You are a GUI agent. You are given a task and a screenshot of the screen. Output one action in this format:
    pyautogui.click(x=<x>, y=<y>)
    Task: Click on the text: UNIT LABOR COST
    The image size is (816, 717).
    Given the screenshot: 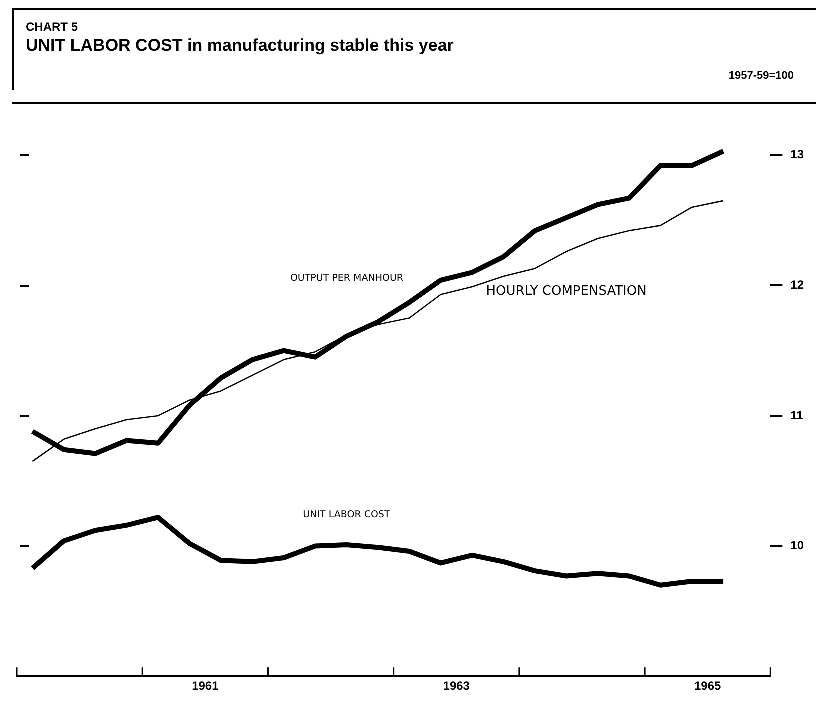 What is the action you would take?
    pyautogui.click(x=346, y=514)
    